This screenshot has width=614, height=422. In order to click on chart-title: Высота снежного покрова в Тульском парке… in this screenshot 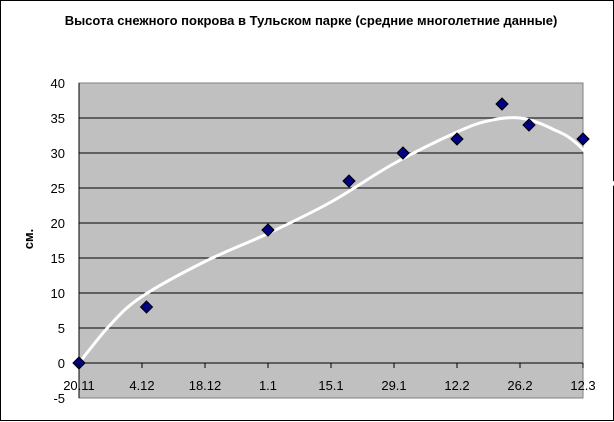, I will do `click(311, 20)`.